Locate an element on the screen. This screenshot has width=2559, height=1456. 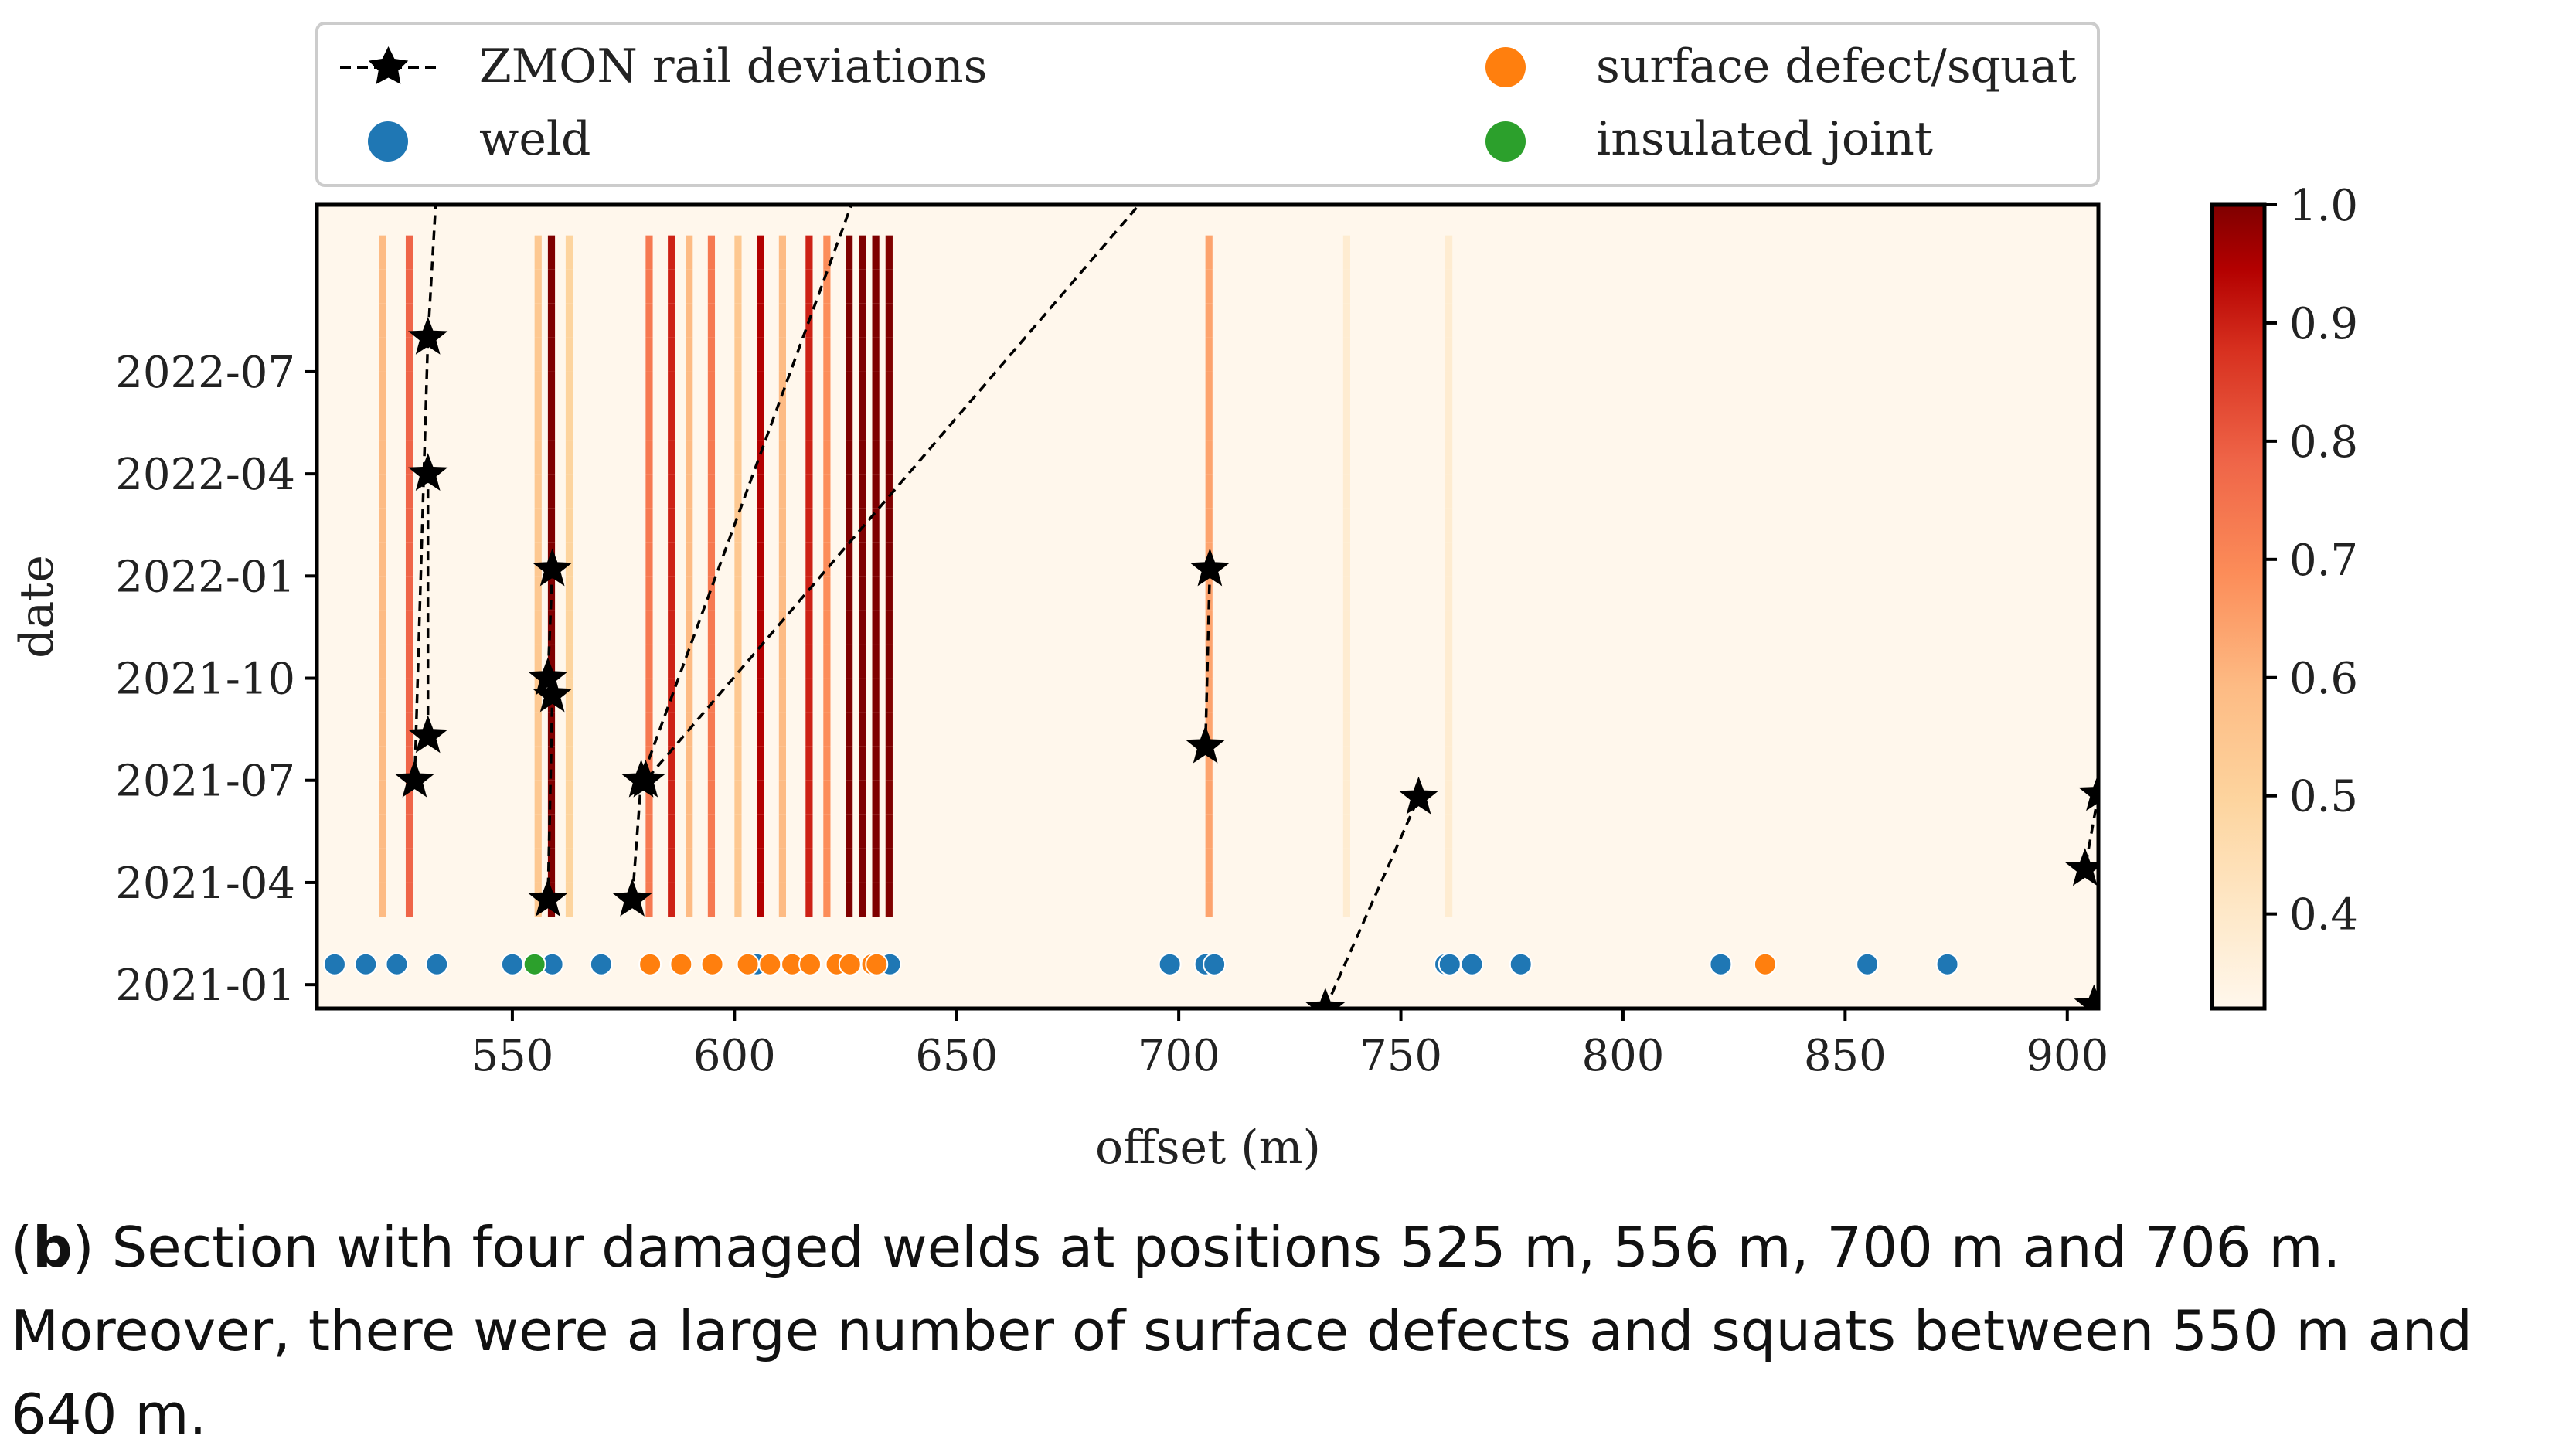
legend-insulated-label: insulated joint is located at coordinates (1765, 139).